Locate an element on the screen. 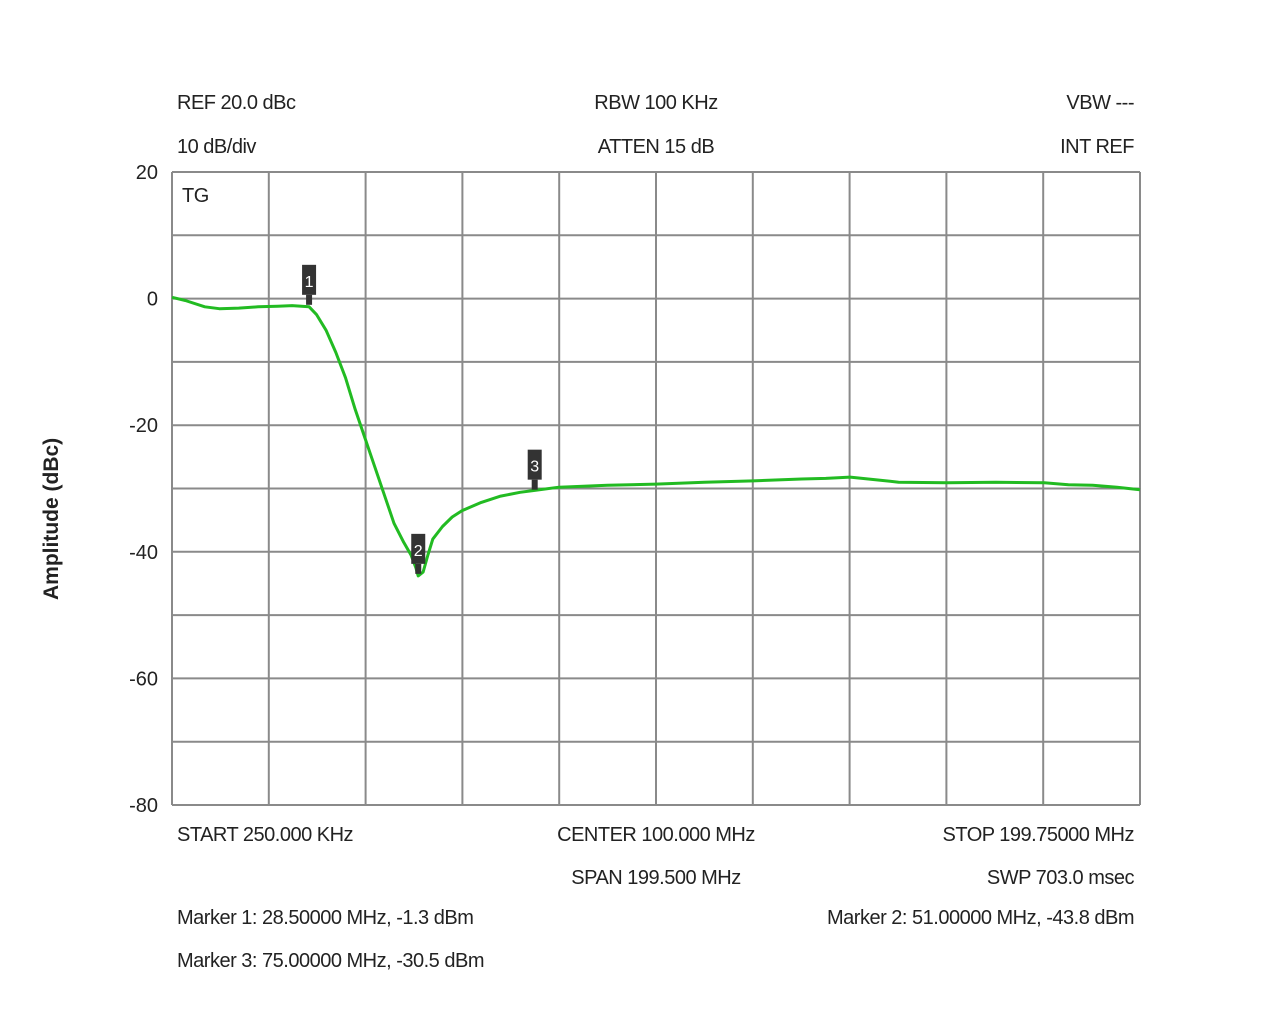 The width and height of the screenshot is (1262, 1030). vbw-label: VBW --- is located at coordinates (1100, 103).